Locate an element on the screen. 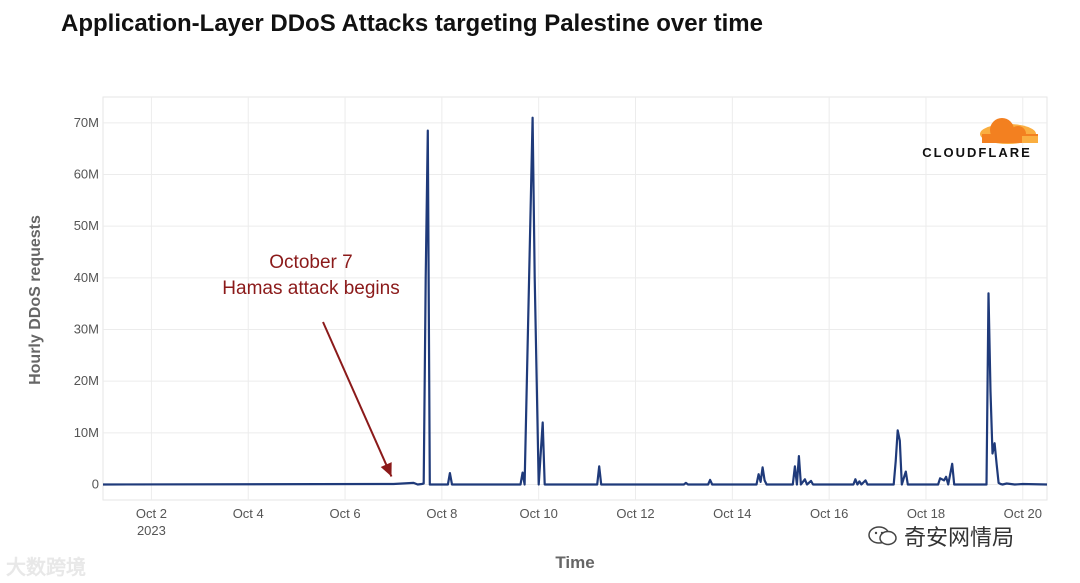 This screenshot has width=1080, height=583. x-tick-label: Oct 8 is located at coordinates (441, 513).